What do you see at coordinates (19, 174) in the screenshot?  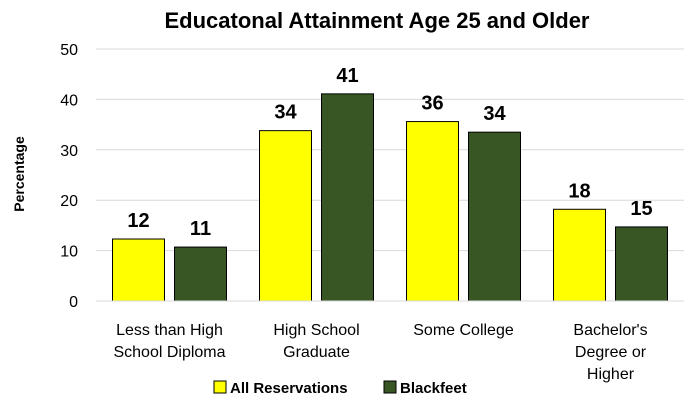 I see `y-axis-label: Percentage` at bounding box center [19, 174].